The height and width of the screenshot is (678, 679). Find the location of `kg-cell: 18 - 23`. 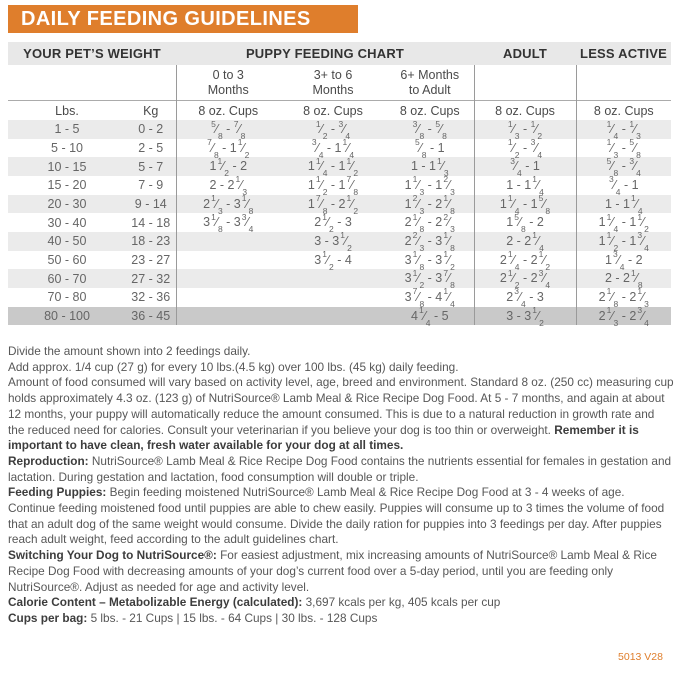

kg-cell: 18 - 23 is located at coordinates (151, 241).